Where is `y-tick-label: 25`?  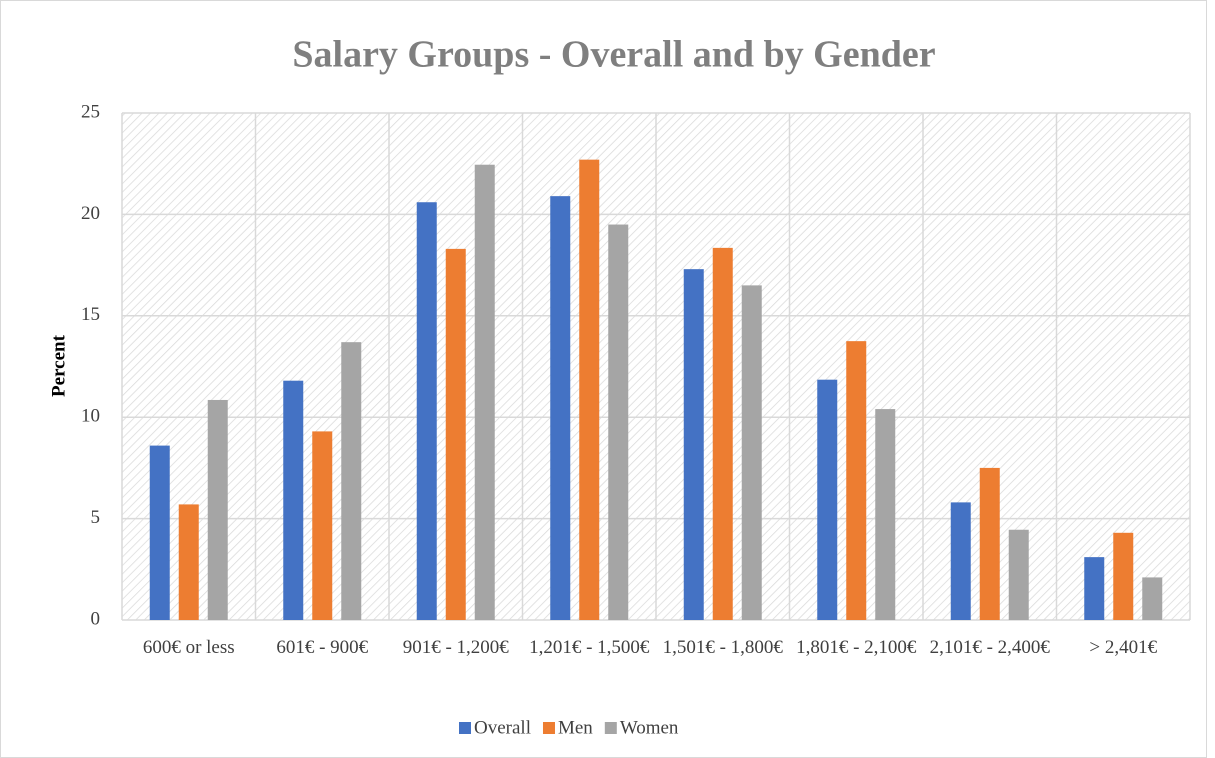 y-tick-label: 25 is located at coordinates (90, 111).